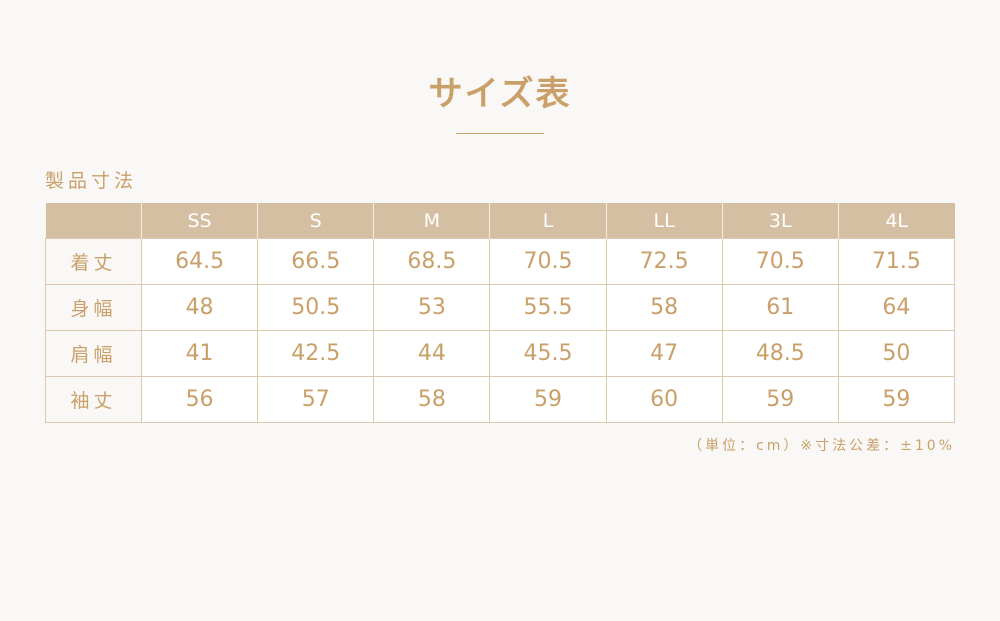 The height and width of the screenshot is (621, 1000). Describe the element at coordinates (199, 399) in the screenshot. I see `table-cell: 56` at that location.